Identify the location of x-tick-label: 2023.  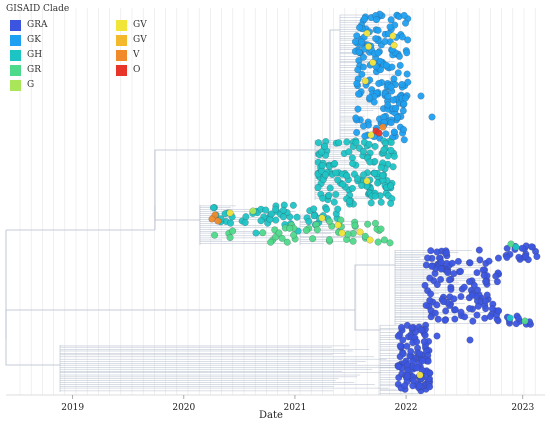
(522, 408).